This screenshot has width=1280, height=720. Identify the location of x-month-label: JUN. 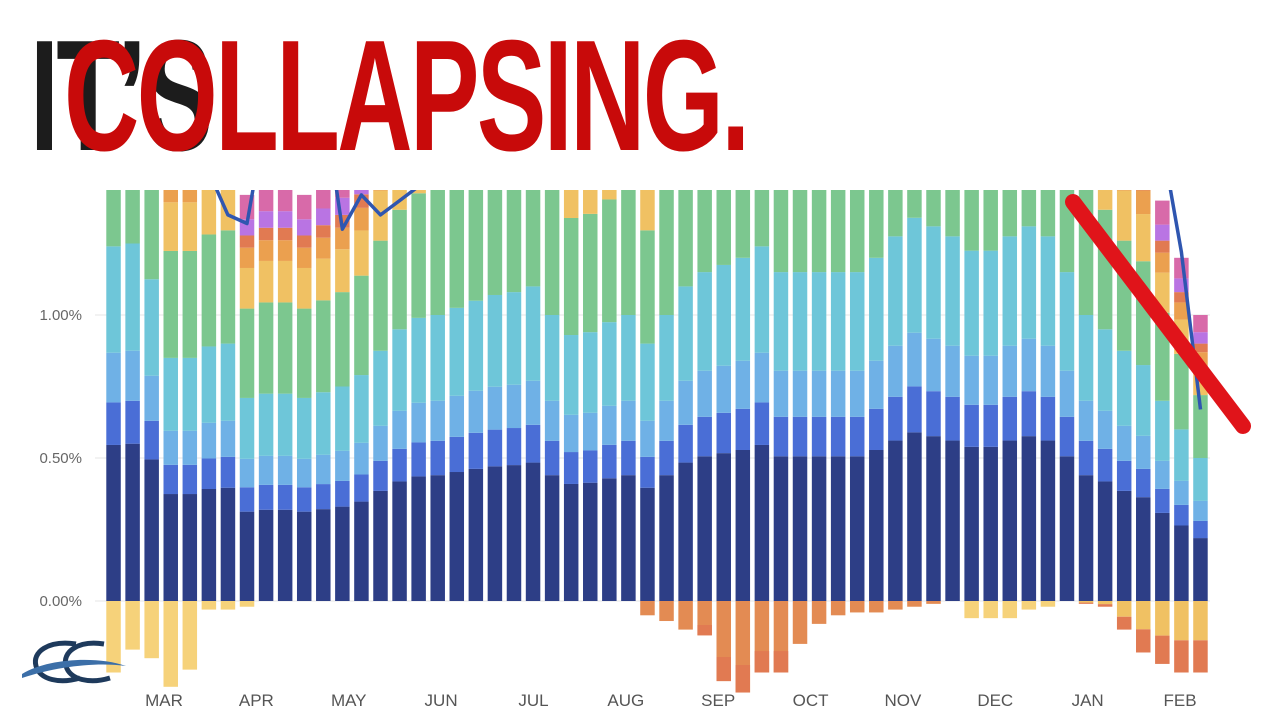
(441, 700).